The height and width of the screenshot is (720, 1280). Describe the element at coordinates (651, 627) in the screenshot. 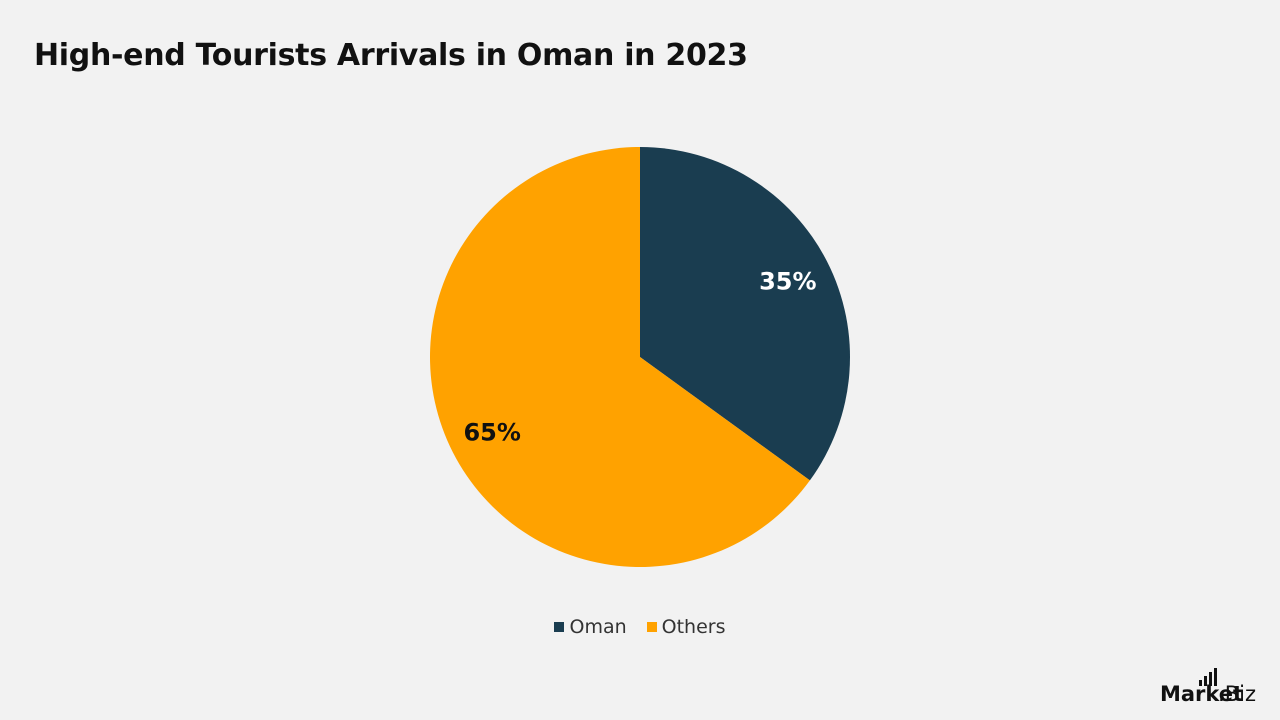

I see `legend-swatch-others` at that location.